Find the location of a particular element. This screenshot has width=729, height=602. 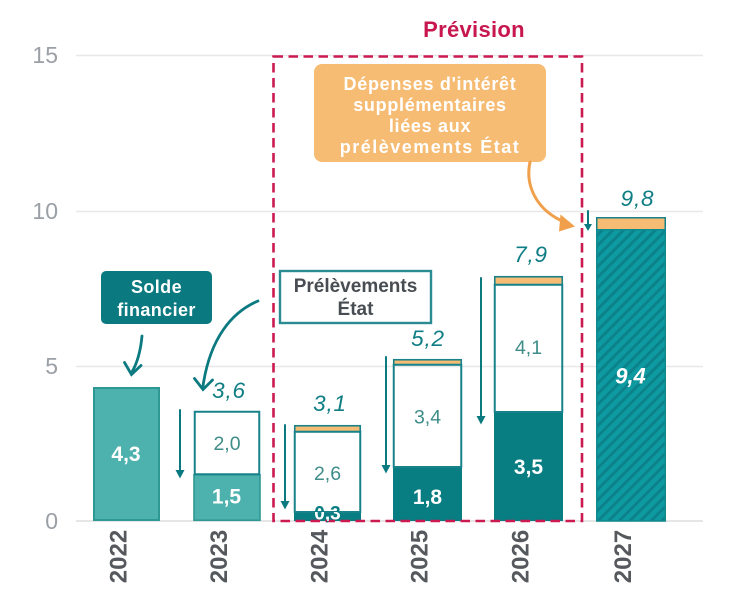

svg-text: 5,2 is located at coordinates (428, 338).